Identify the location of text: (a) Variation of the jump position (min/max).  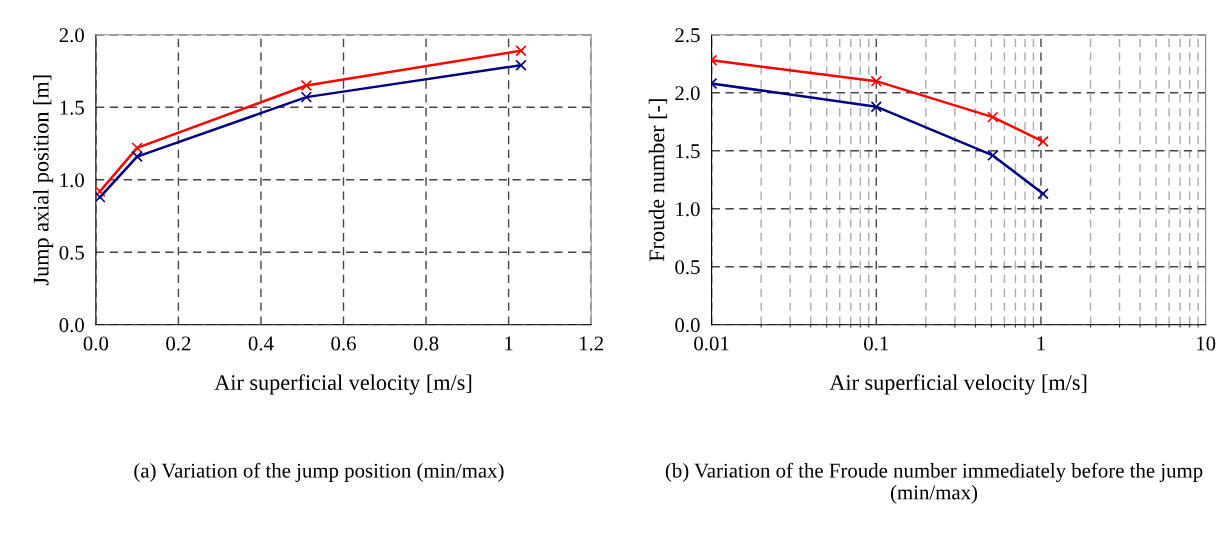
(319, 472).